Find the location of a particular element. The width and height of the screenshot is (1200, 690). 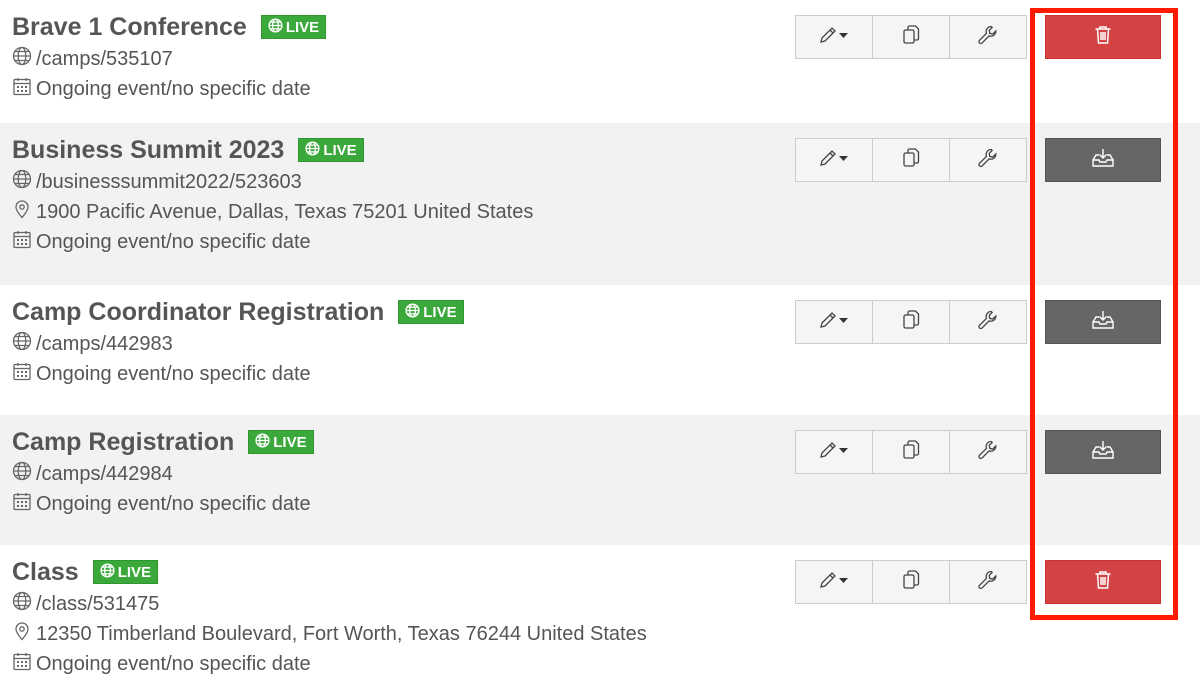

event-url: /camps/442984 is located at coordinates (600, 474).